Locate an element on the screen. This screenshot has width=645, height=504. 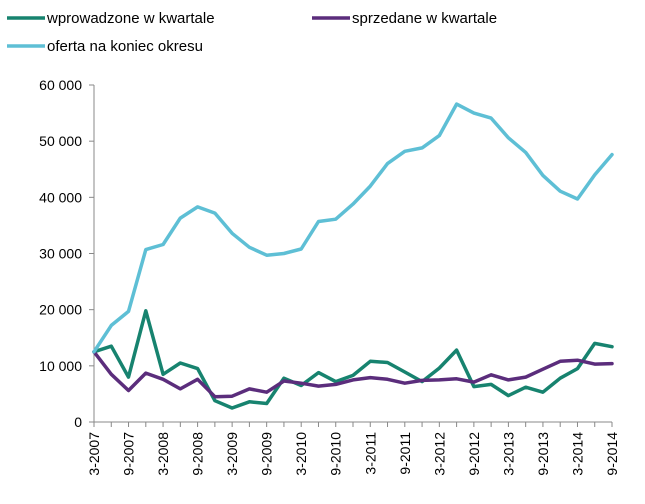
legend-label-1: wprowadzone w kwartale is located at coordinates (130, 18).